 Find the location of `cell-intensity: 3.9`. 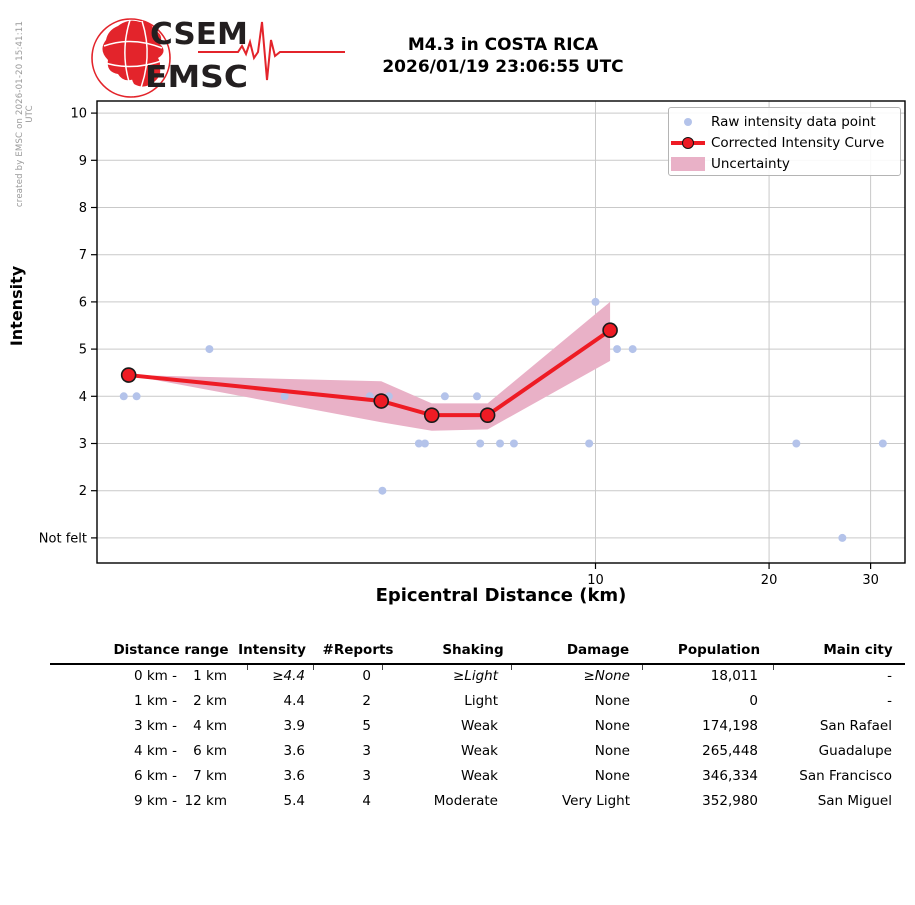

cell-intensity: 3.9 is located at coordinates (294, 726).